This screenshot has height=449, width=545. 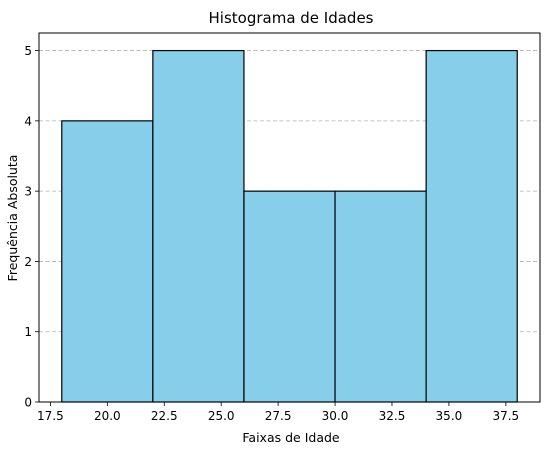 What do you see at coordinates (291, 18) in the screenshot?
I see `chart-title: Histograma de Idades` at bounding box center [291, 18].